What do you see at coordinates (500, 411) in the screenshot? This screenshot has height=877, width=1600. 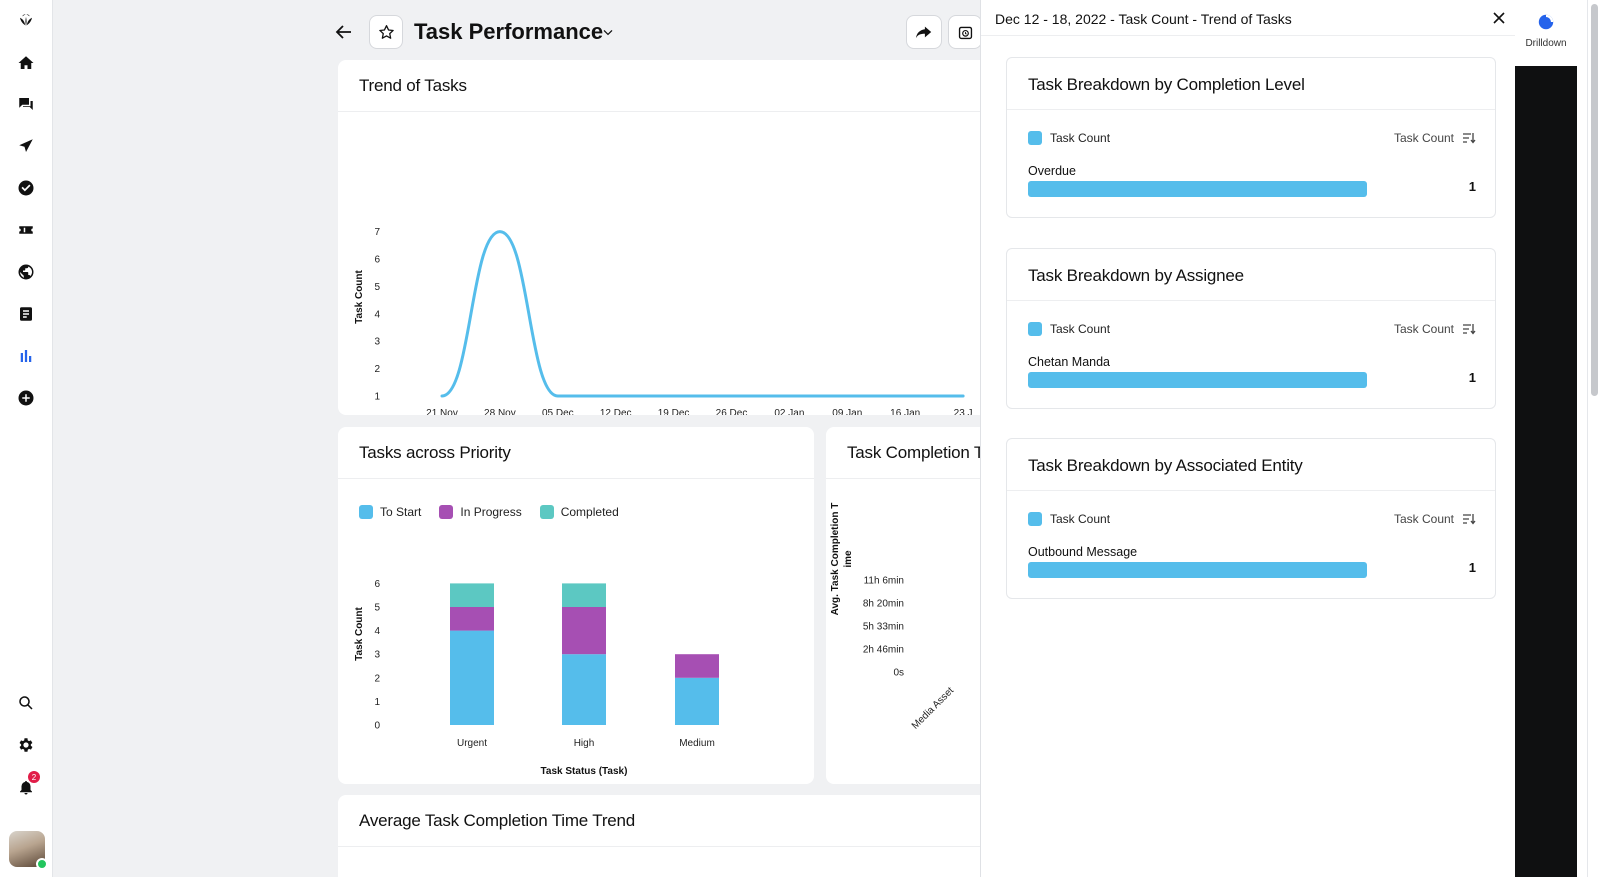 I see `x-tick-label: 28 Nov` at bounding box center [500, 411].